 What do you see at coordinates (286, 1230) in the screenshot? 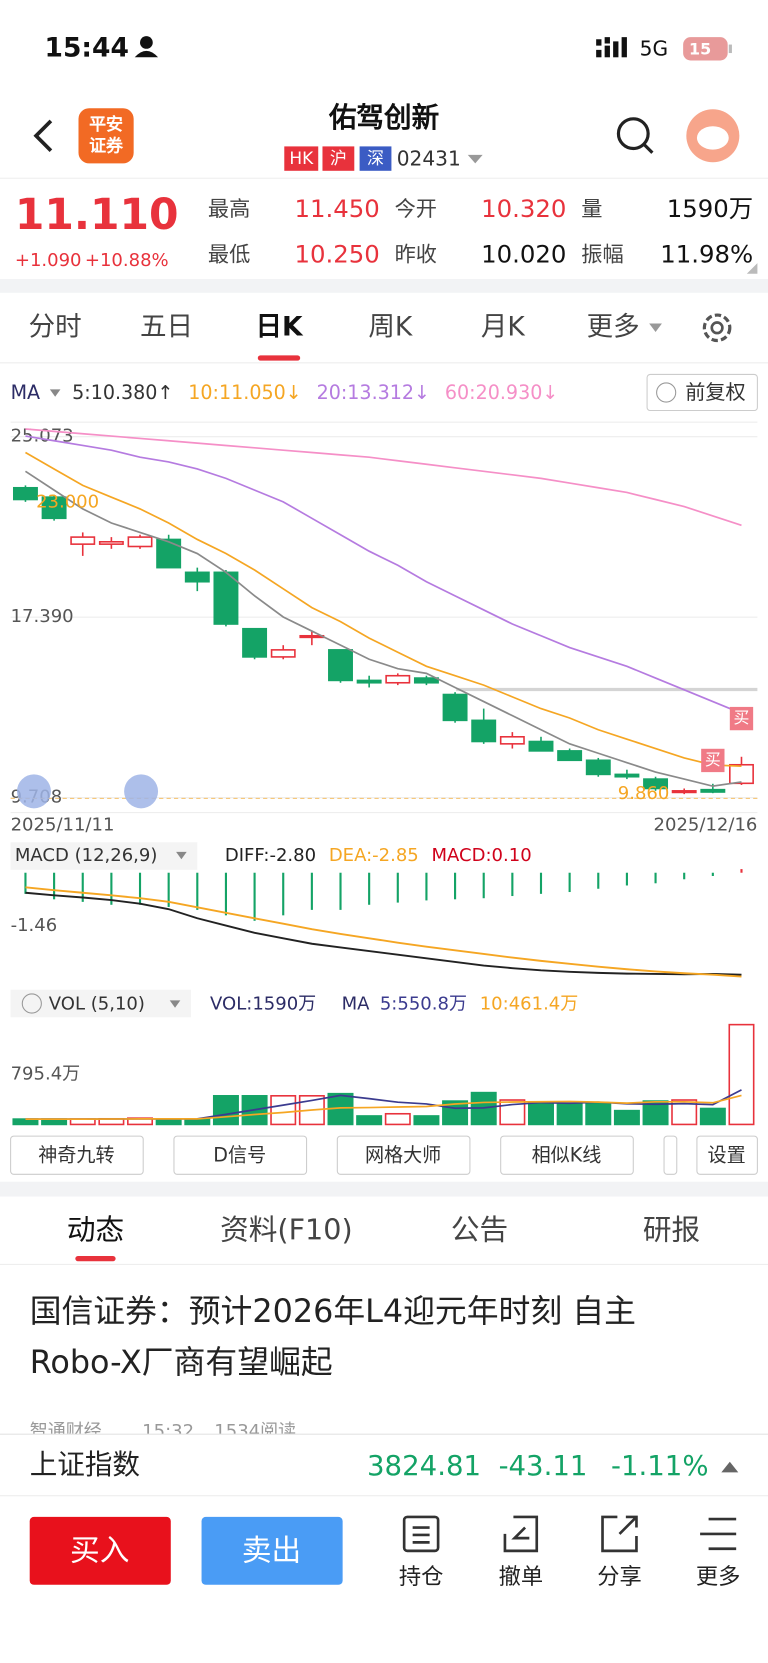
I see `news-tab: 资料(F10)` at bounding box center [286, 1230].